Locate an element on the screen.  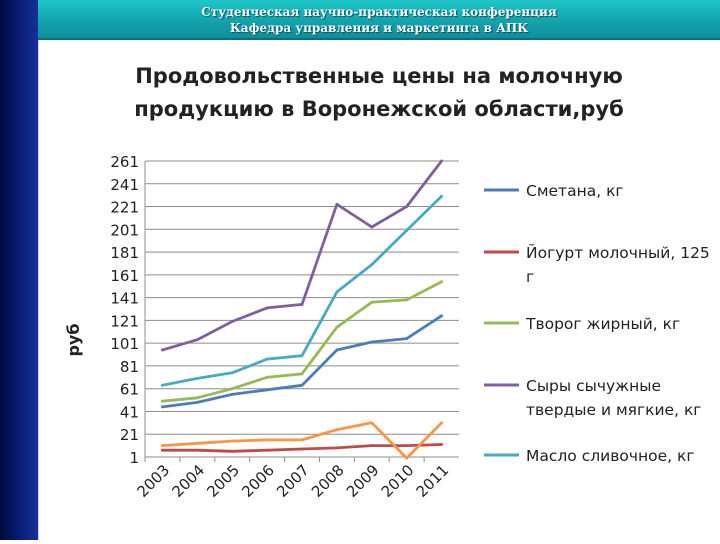
y-tick-label: 241 is located at coordinates (124, 185).